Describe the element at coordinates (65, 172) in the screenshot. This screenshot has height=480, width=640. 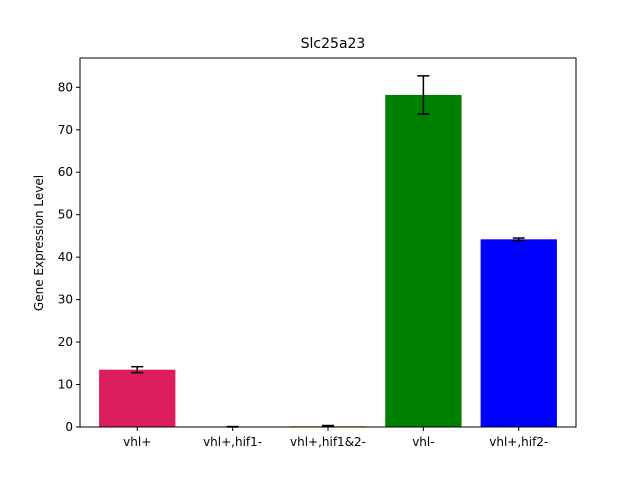
I see `y-tick-label-6: 60` at that location.